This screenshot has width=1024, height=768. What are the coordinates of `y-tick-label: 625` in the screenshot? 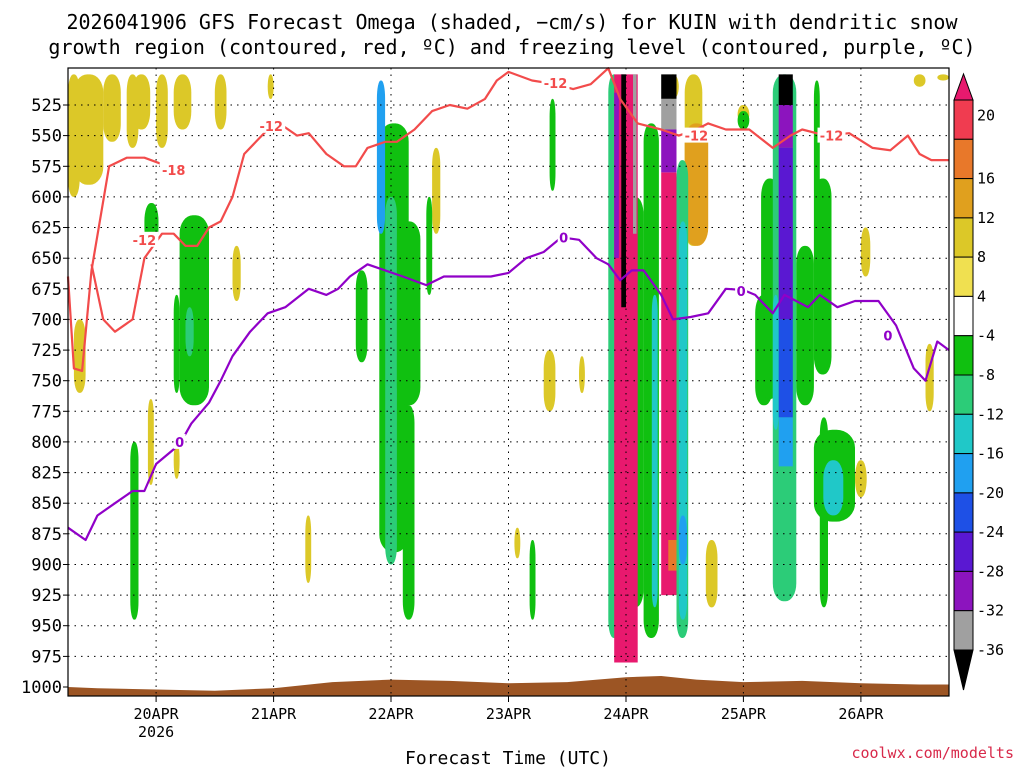 It's located at (46, 229).